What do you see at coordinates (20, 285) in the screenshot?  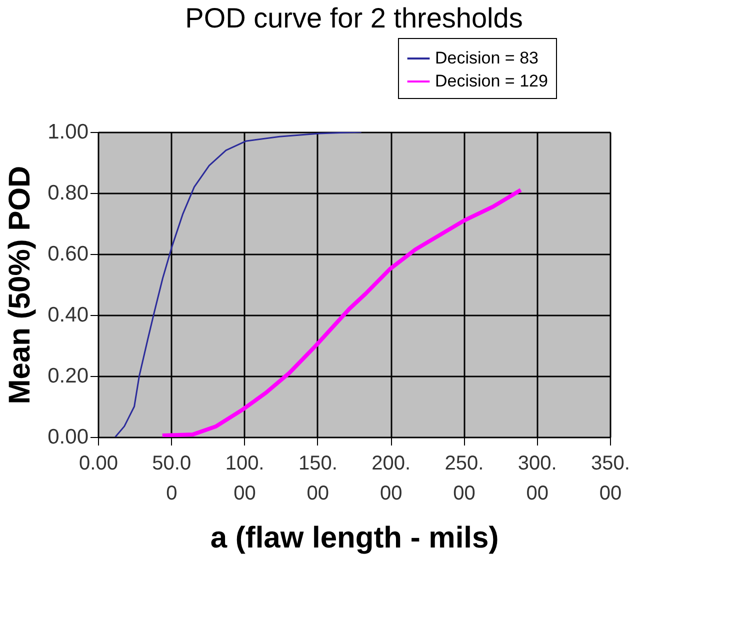 I see `y-axis-title: Mean (50%) POD` at bounding box center [20, 285].